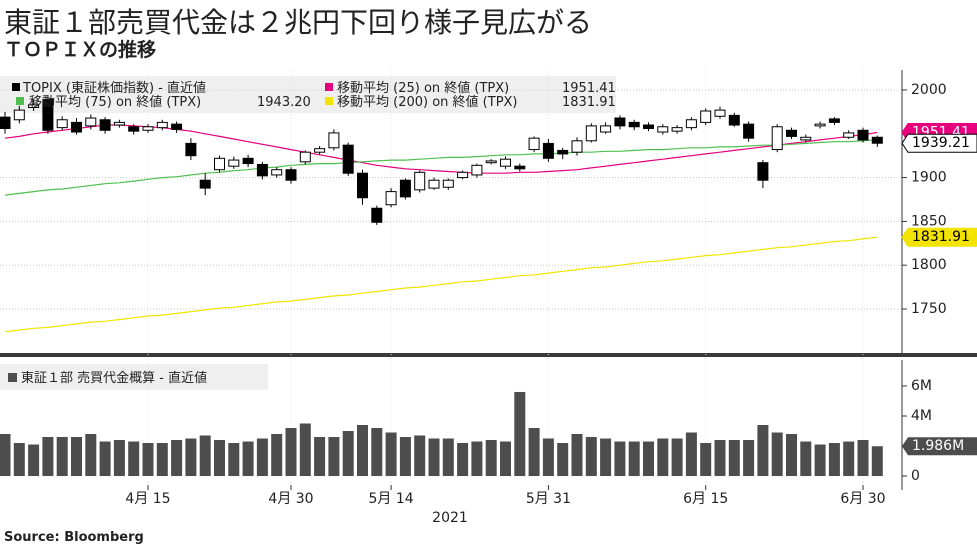 The height and width of the screenshot is (549, 977). I want to click on y-tick-label: 6M, so click(921, 386).